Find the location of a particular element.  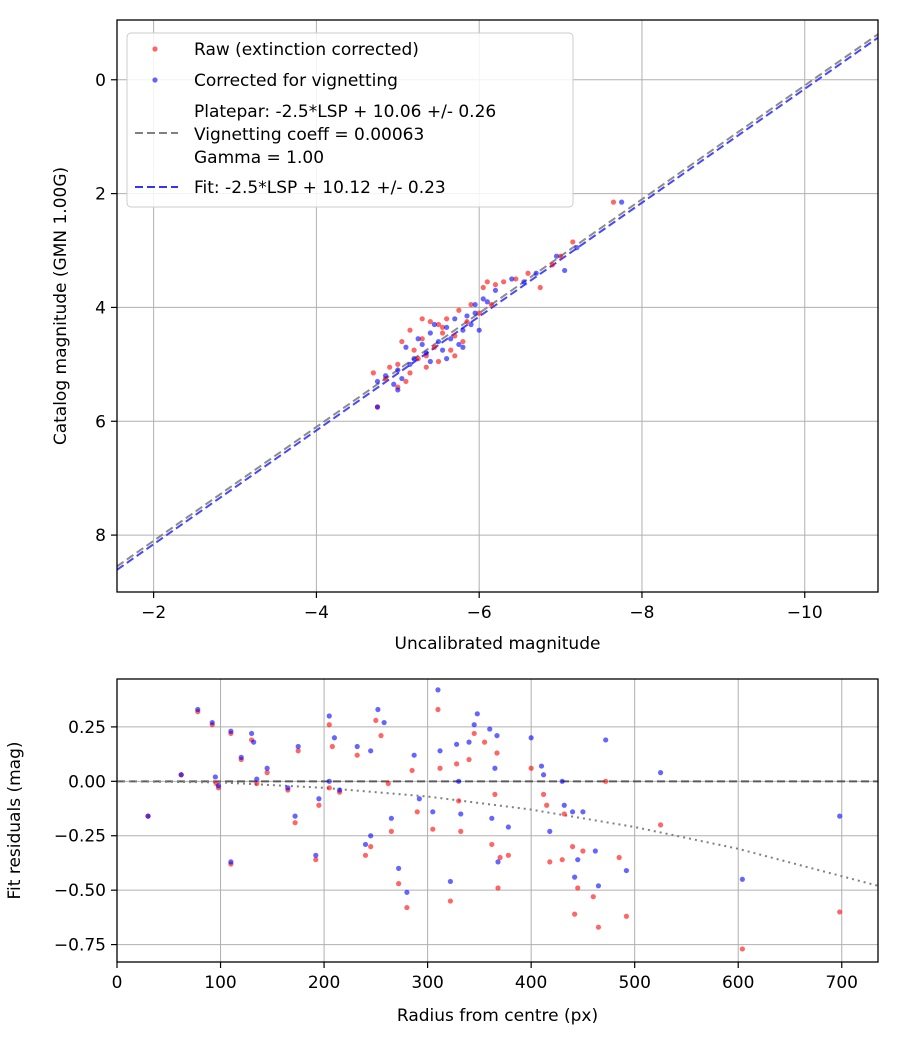

legend-corrected-label: Corrected for vignetting is located at coordinates (296, 81).